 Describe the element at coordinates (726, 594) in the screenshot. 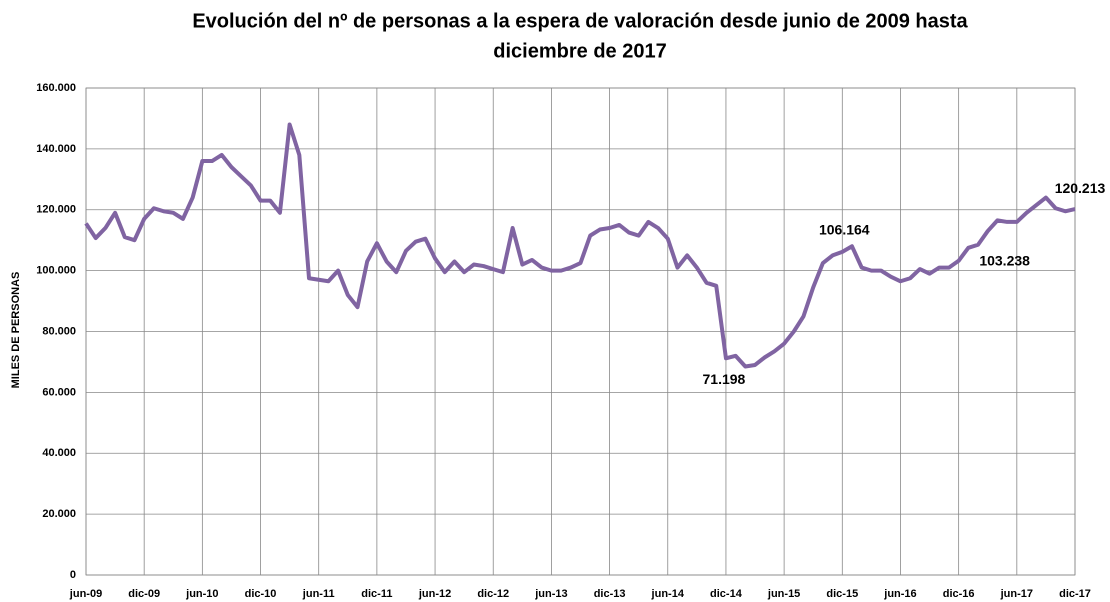

I see `x-tick-label: dic-14` at that location.